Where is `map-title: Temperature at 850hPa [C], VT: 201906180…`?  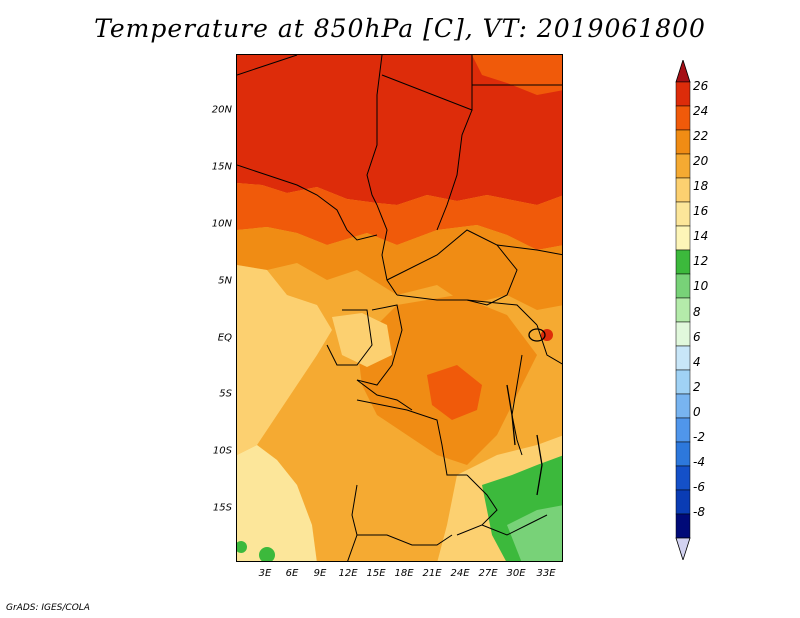 map-title: Temperature at 850hPa [C], VT: 201906180… is located at coordinates (400, 28).